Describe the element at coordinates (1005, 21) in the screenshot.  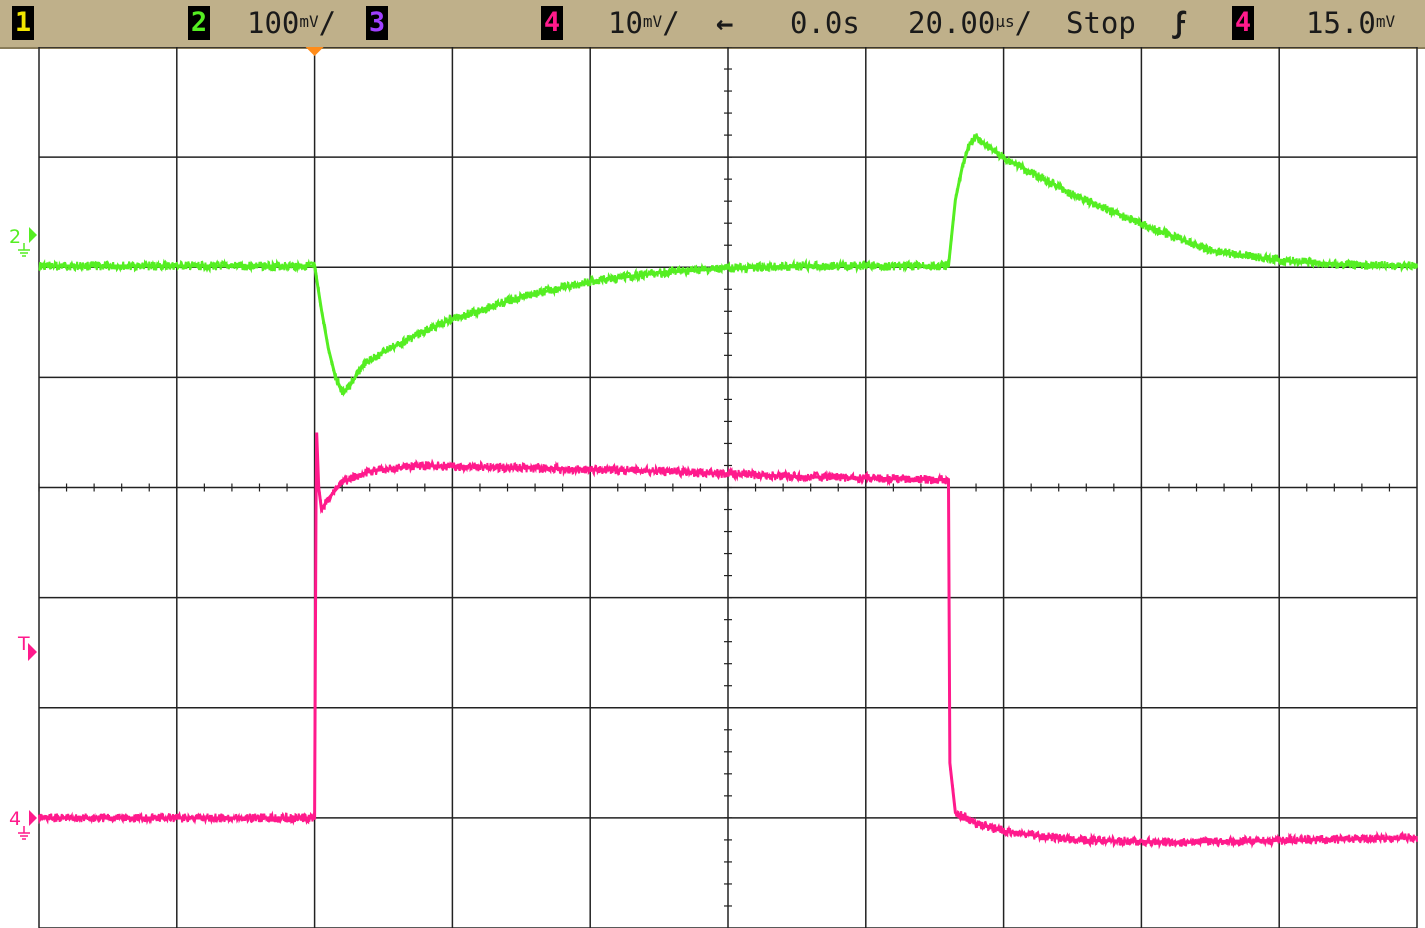
I see `timebase-units: µs` at that location.